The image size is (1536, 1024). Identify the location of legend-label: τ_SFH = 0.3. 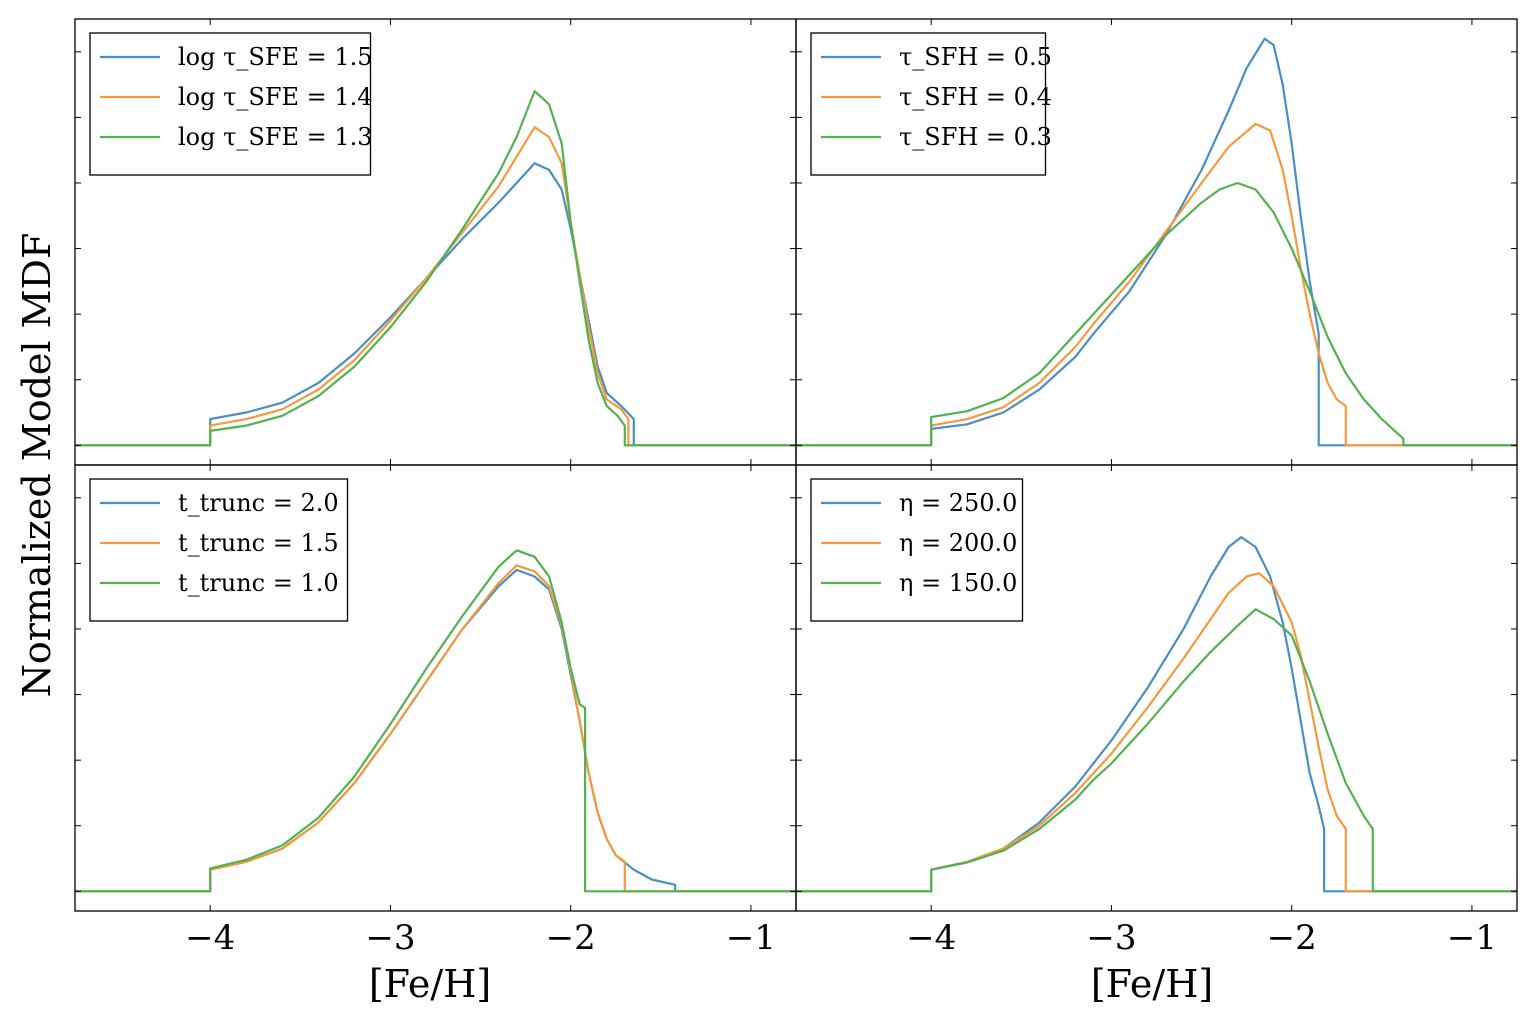
(975, 137).